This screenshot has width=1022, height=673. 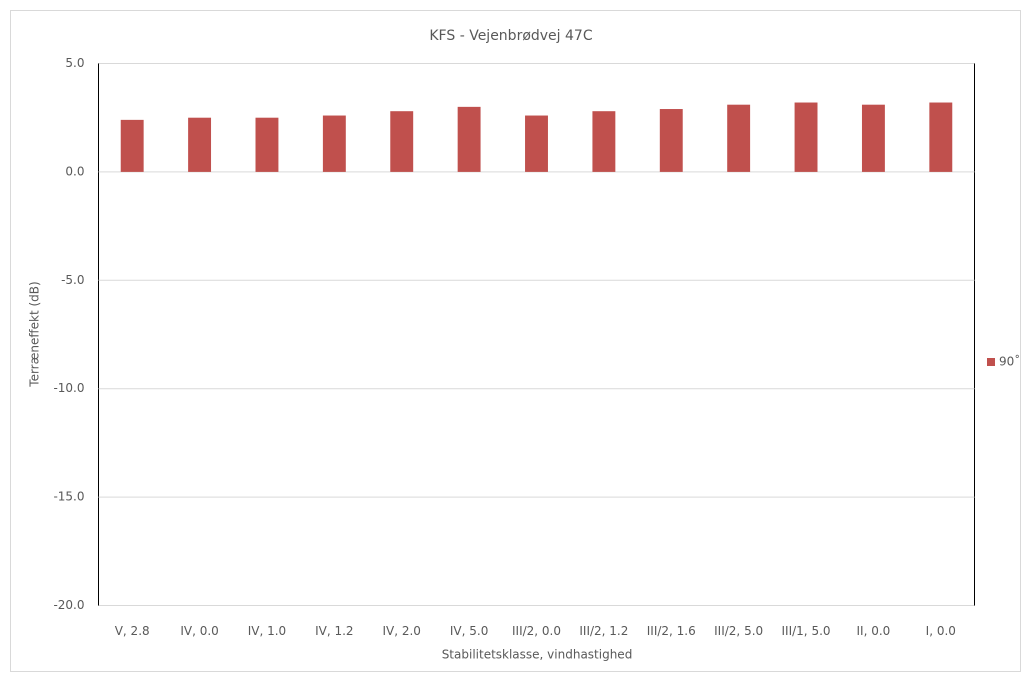 I want to click on x-tick-label: III/1, 5.0, so click(x=806, y=631).